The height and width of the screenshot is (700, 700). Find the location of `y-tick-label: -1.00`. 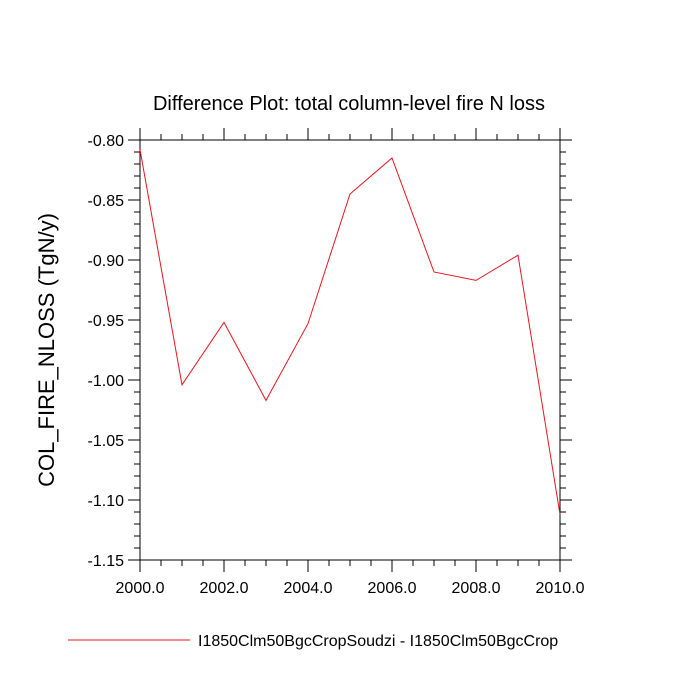

y-tick-label: -1.00 is located at coordinates (106, 381).